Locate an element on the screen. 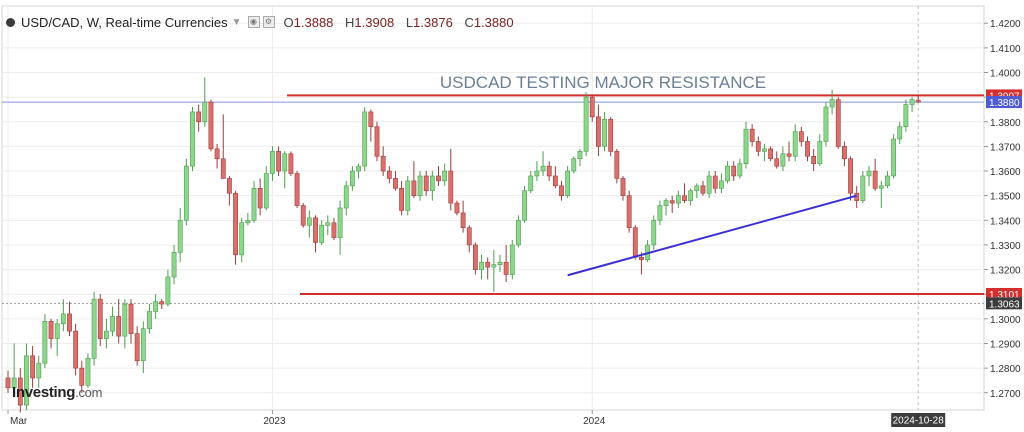 The height and width of the screenshot is (432, 1024). settings-icon: ⚙ is located at coordinates (268, 22).